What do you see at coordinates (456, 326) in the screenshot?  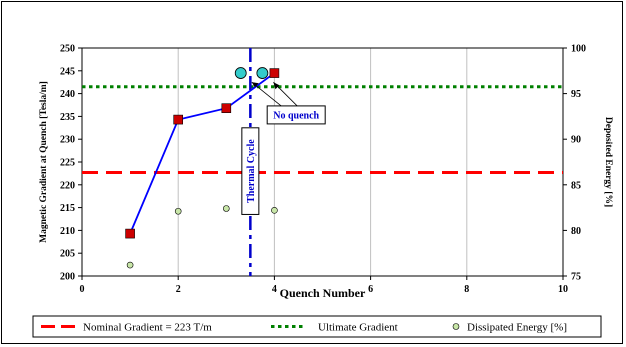 I see `legend-energy-swatch` at bounding box center [456, 326].